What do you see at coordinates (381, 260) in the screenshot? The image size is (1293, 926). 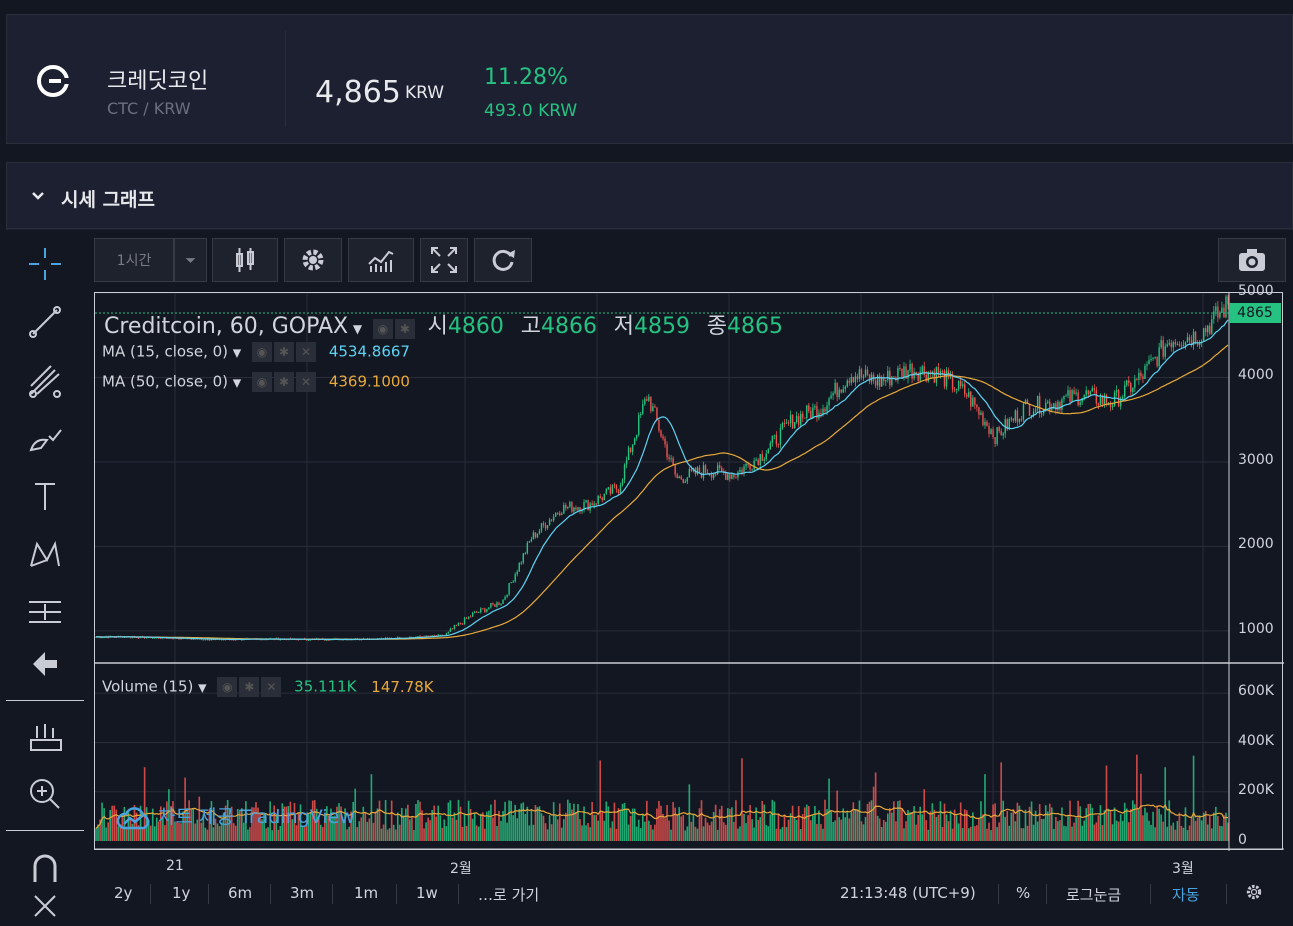 I see `indicators-button` at bounding box center [381, 260].